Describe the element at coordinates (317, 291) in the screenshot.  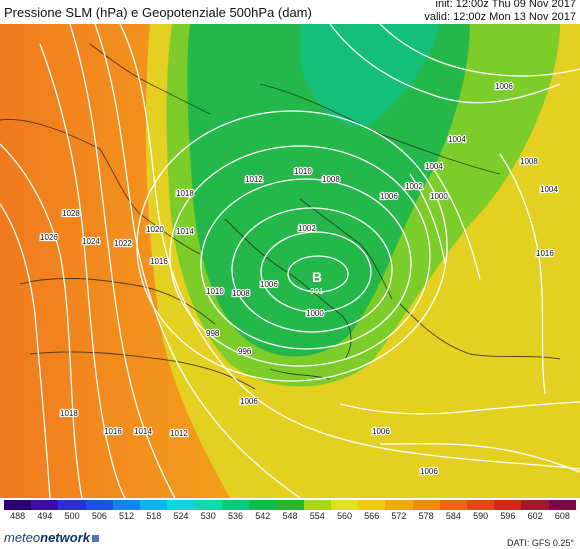
I see `low-value: 991` at that location.